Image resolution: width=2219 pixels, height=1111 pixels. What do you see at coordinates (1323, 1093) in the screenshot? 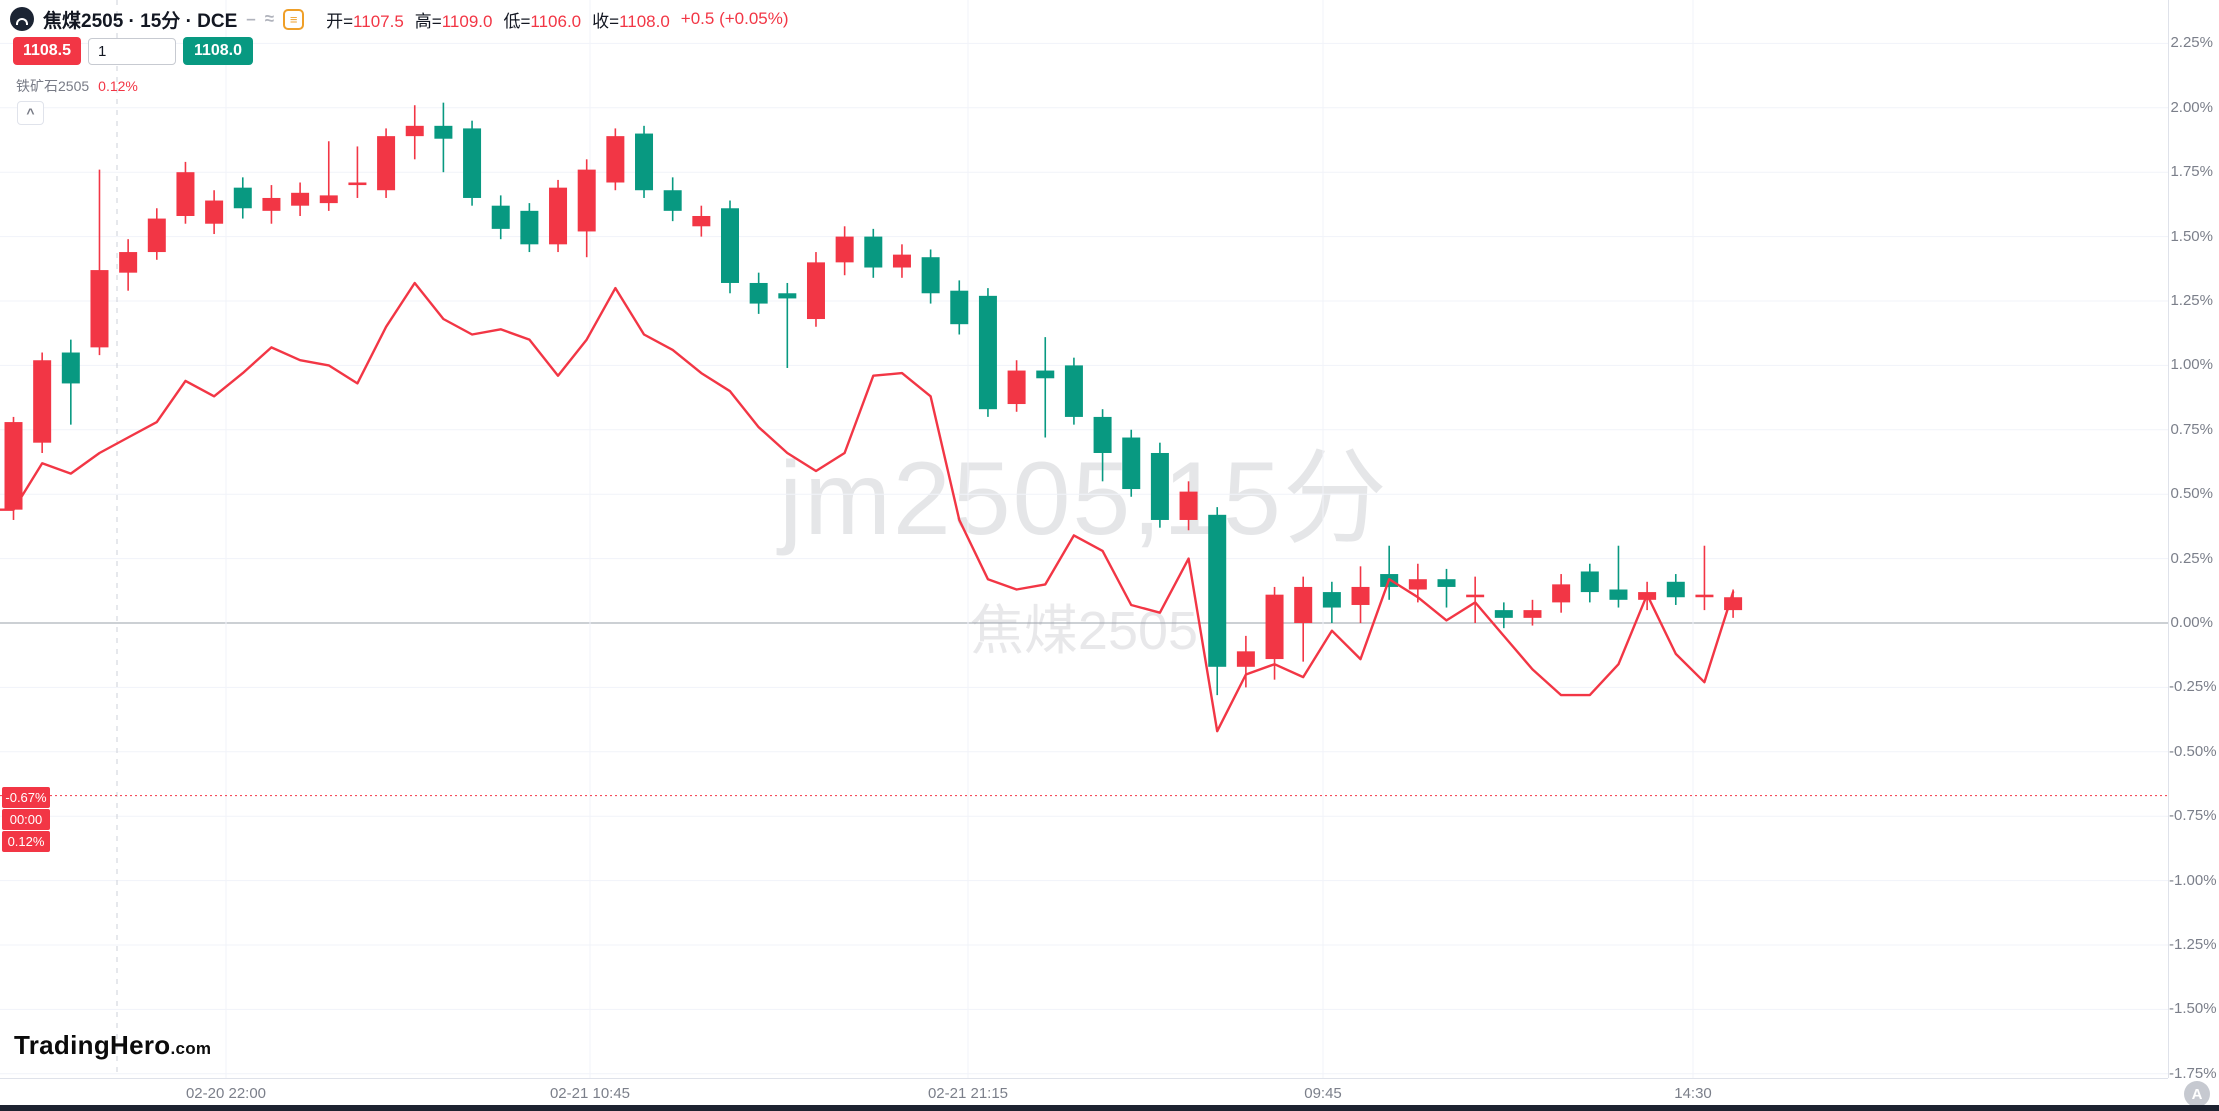
I see `time-tick-label: 09:45` at bounding box center [1323, 1093].